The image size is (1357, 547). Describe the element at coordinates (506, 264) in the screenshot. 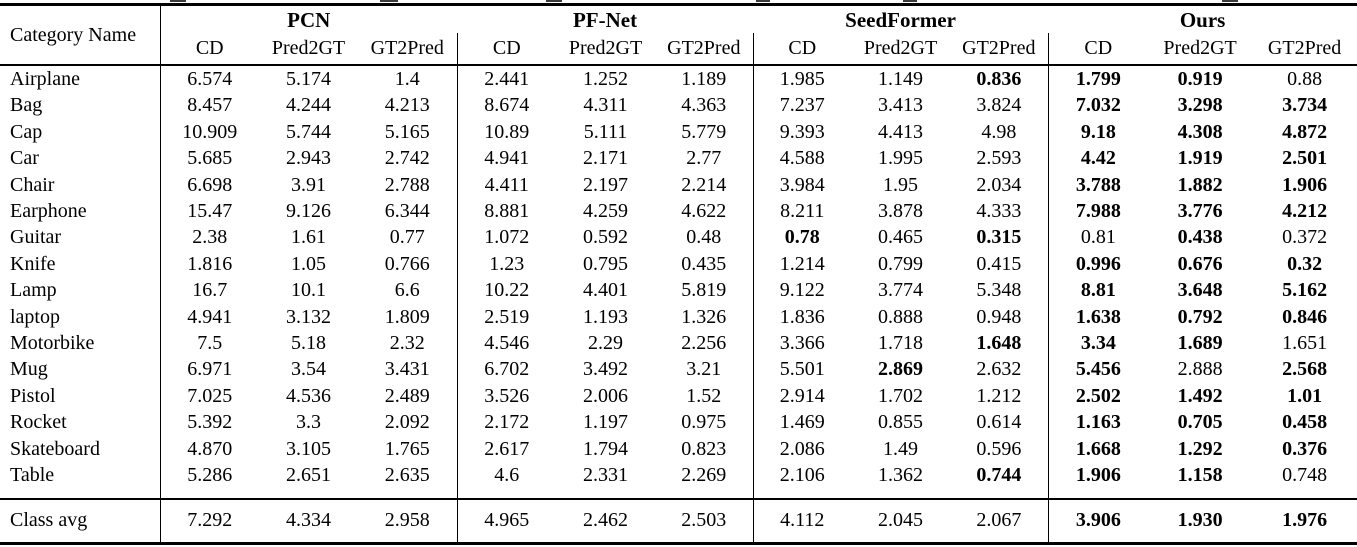

I see `value-cell: 1.23` at that location.